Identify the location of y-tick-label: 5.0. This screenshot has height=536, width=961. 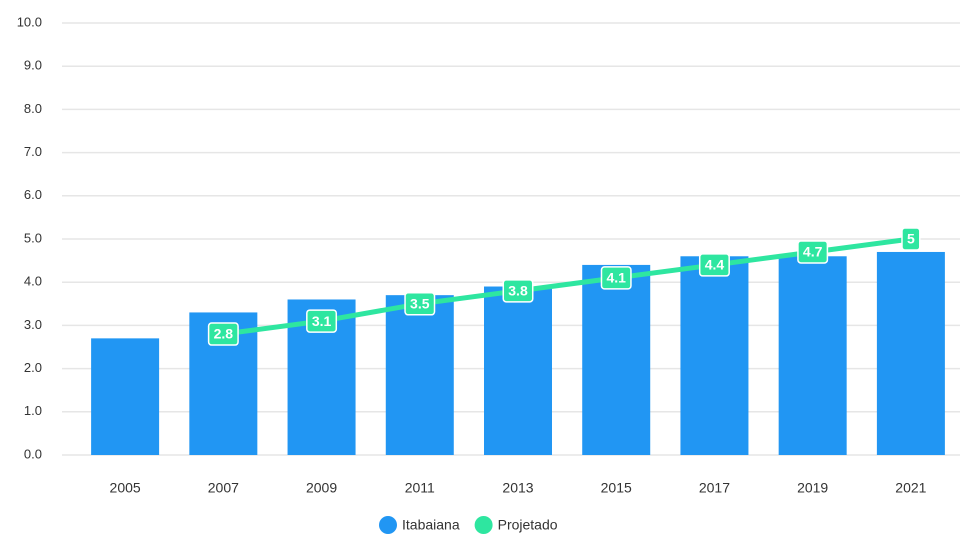
(33, 237).